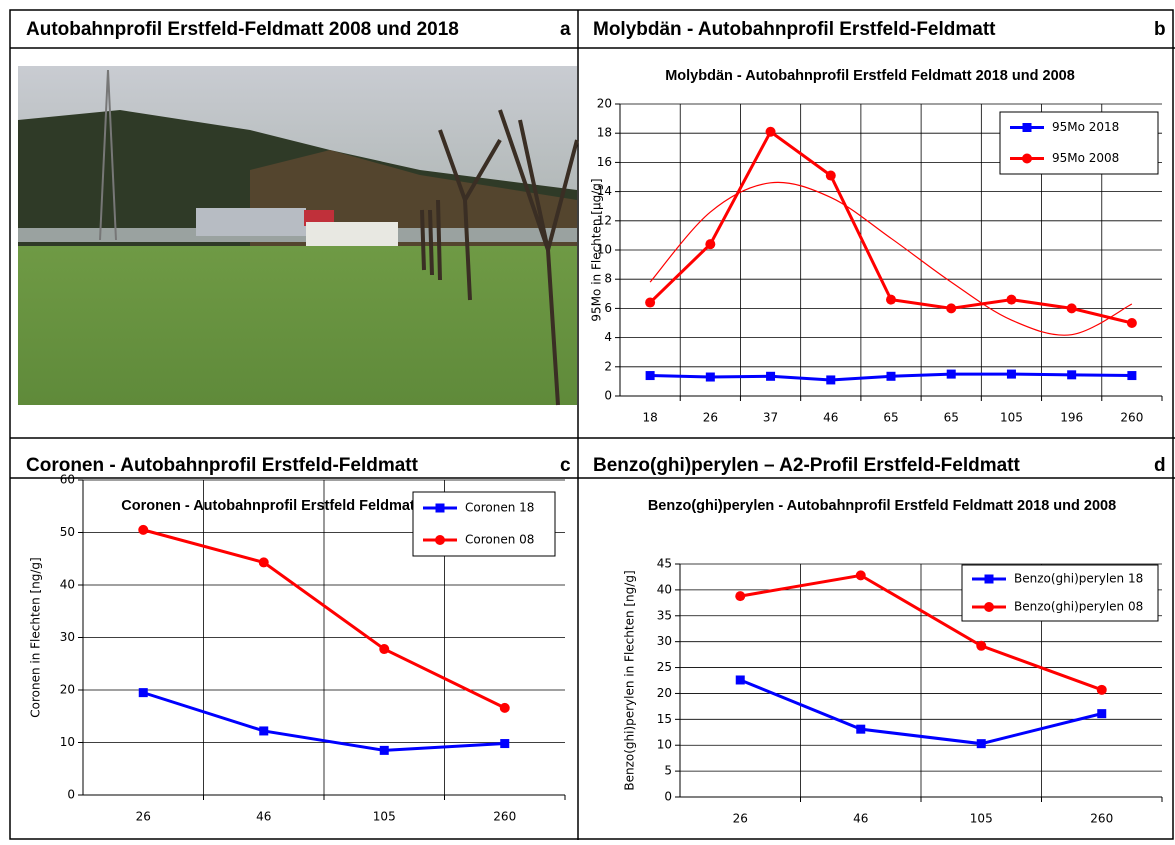 The image size is (1175, 845). Describe the element at coordinates (668, 771) in the screenshot. I see `y-tick-label: 5` at that location.